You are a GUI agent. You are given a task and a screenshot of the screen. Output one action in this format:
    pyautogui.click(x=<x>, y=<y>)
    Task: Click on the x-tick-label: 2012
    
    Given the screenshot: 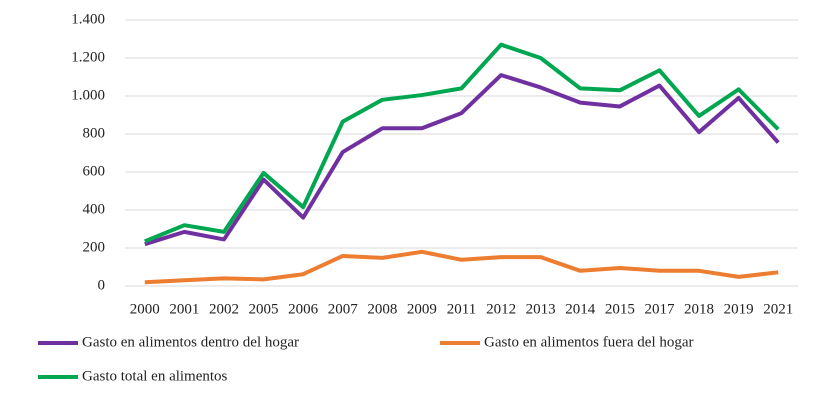 What is the action you would take?
    pyautogui.click(x=501, y=309)
    